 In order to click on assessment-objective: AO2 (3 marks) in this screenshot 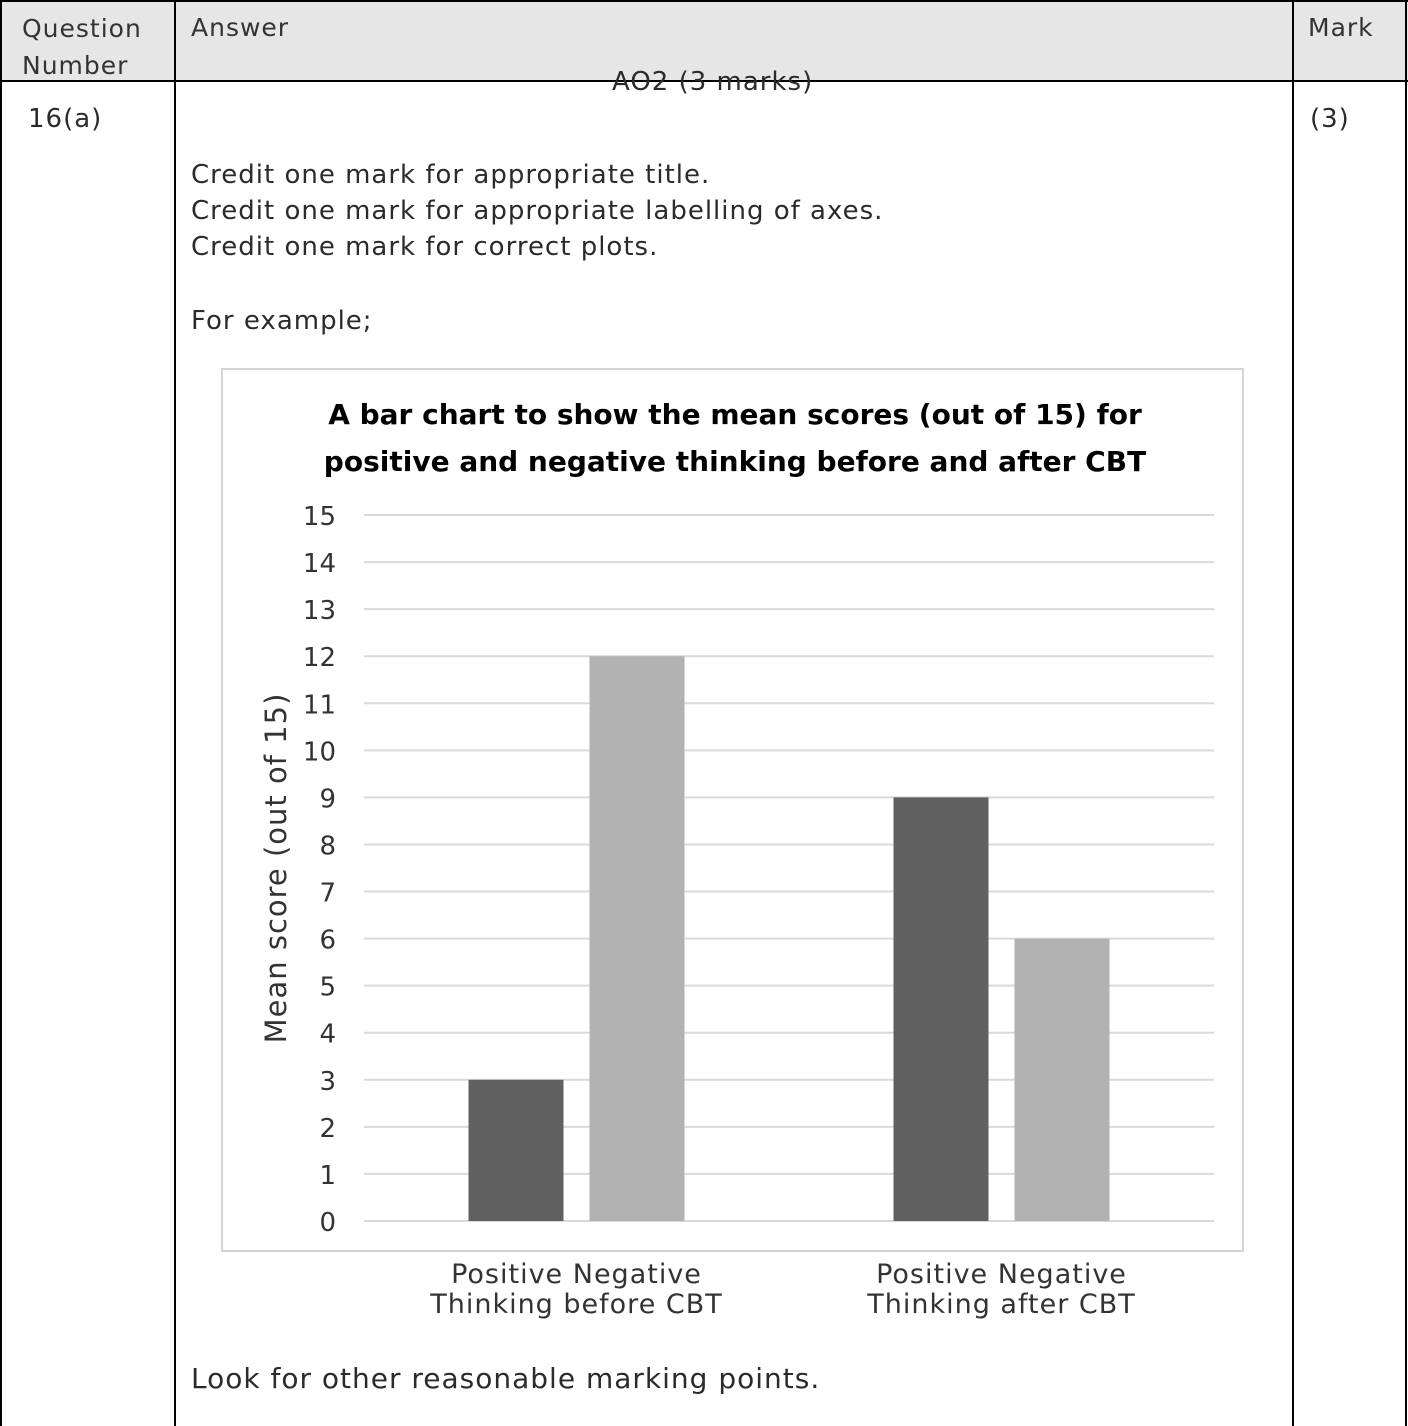, I will do `click(713, 82)`.